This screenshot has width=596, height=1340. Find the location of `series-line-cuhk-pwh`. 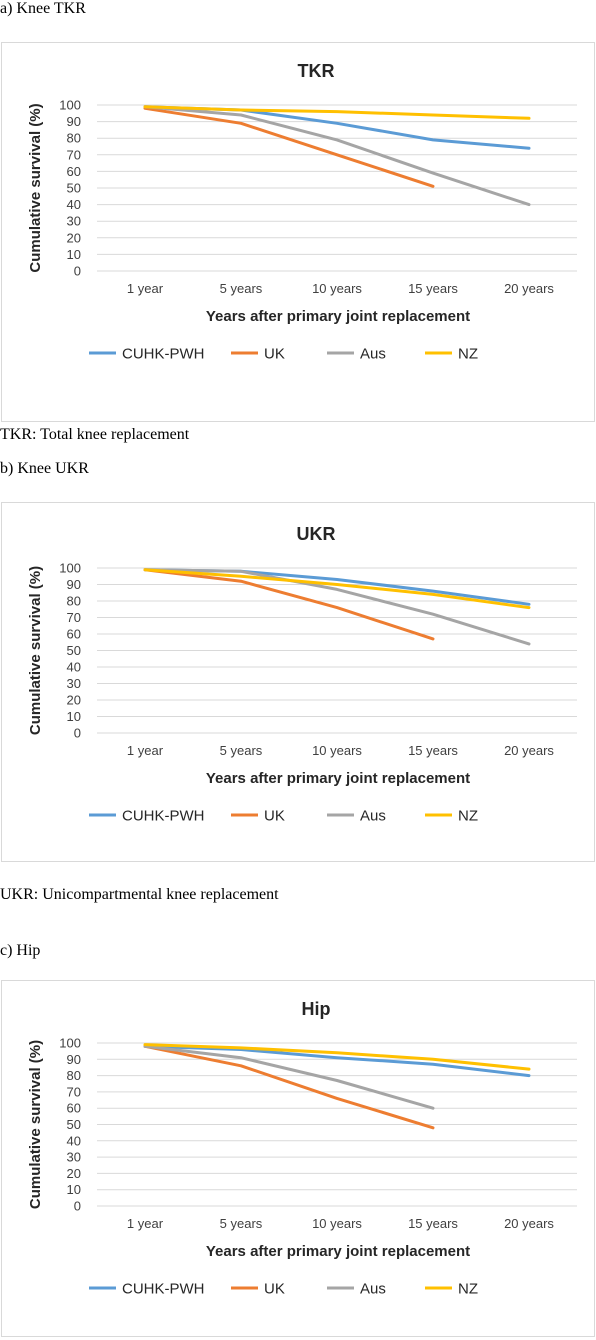

series-line-cuhk-pwh is located at coordinates (337, 1061).